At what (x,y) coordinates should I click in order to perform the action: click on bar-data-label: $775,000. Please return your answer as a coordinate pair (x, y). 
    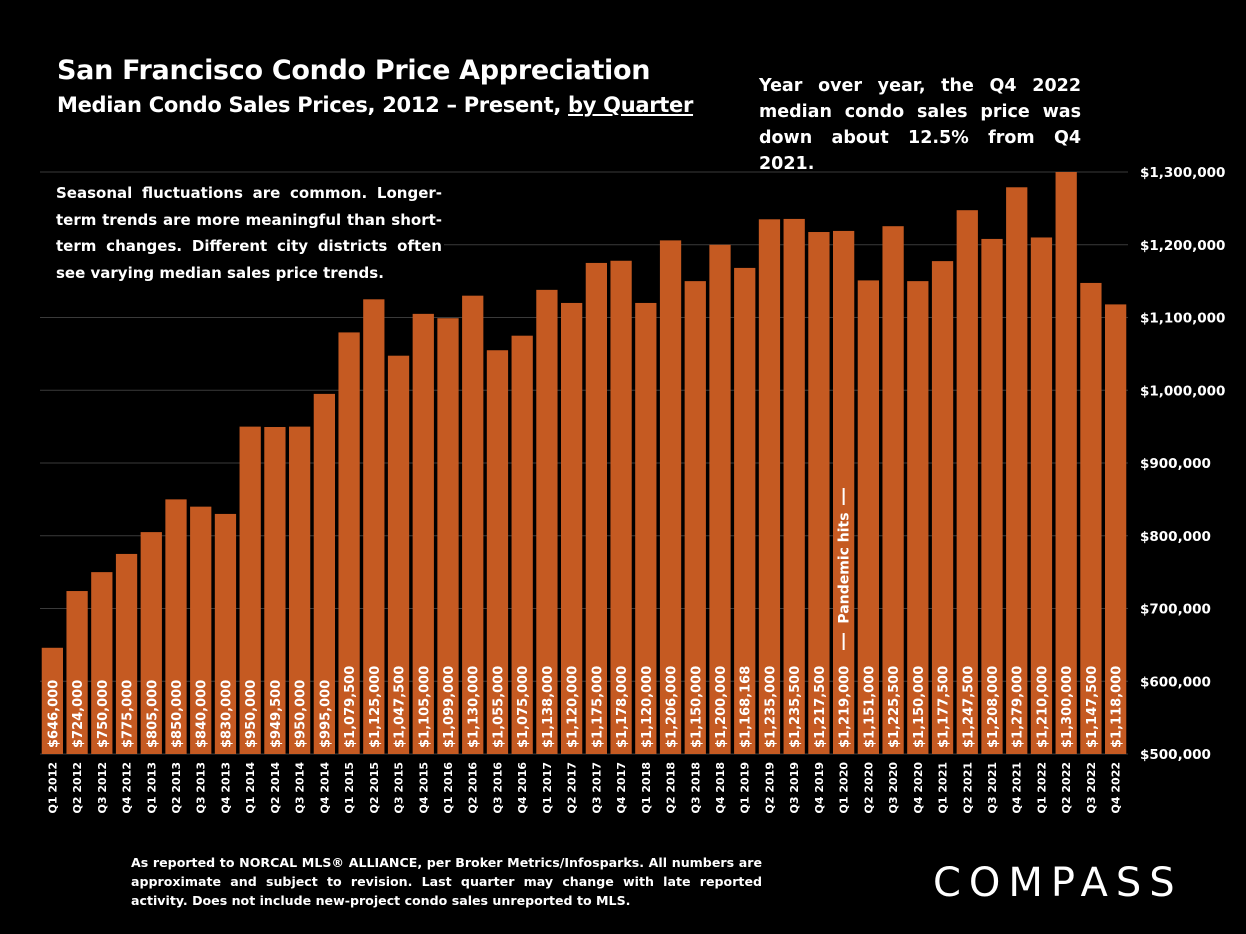
    Looking at the image, I should click on (128, 714).